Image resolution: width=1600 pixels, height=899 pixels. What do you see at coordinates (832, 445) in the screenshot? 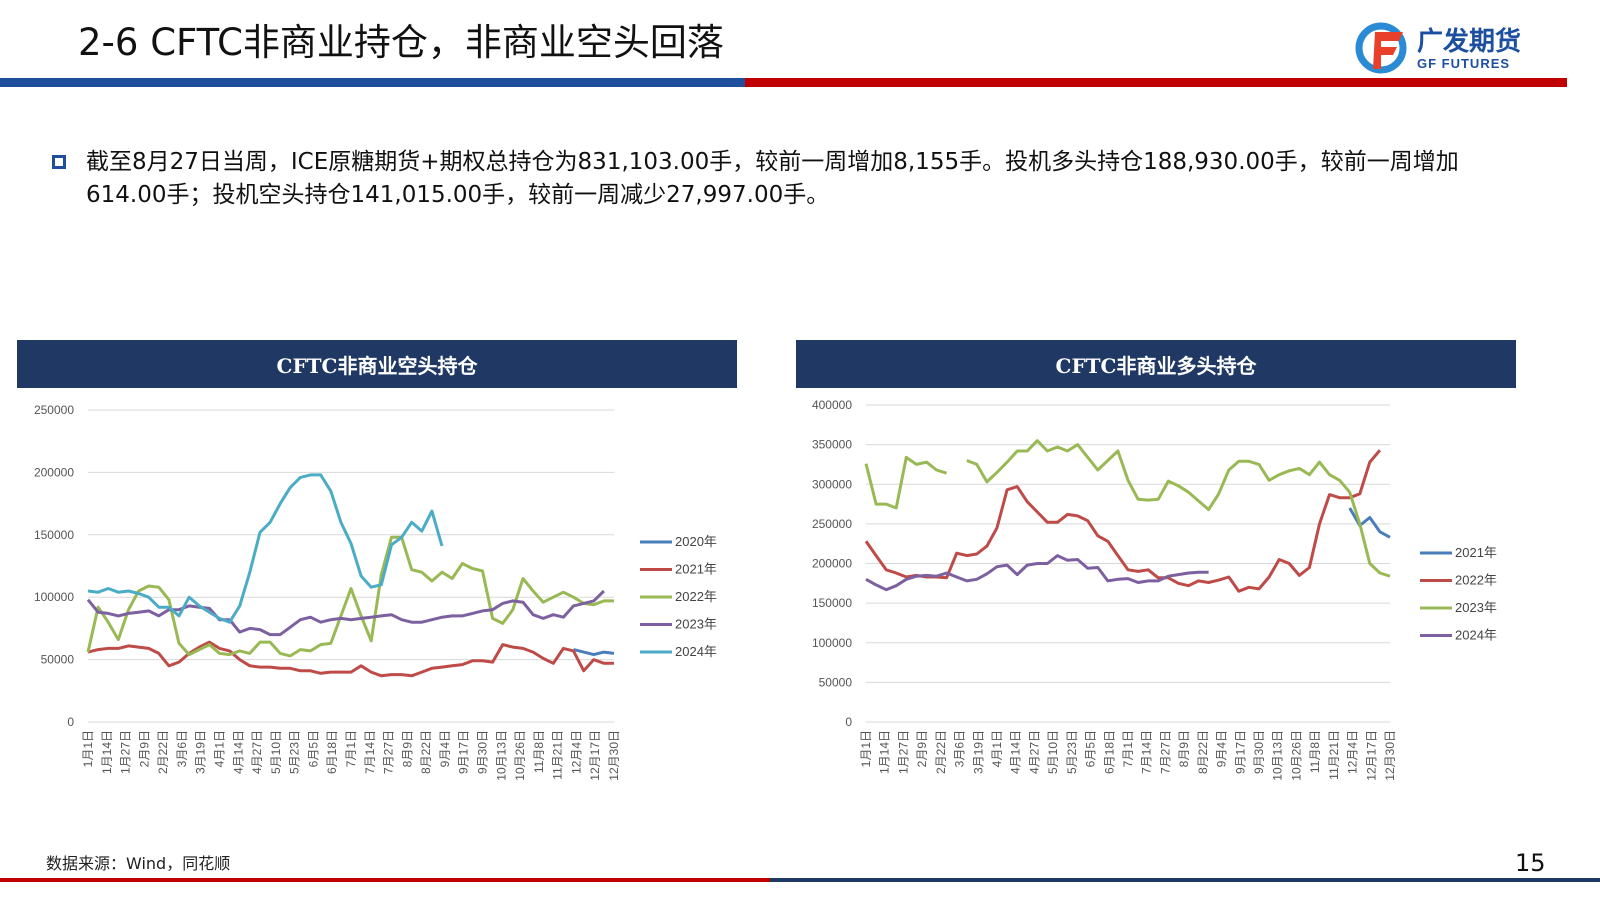
I see `y-tick-label: 350000` at bounding box center [832, 445].